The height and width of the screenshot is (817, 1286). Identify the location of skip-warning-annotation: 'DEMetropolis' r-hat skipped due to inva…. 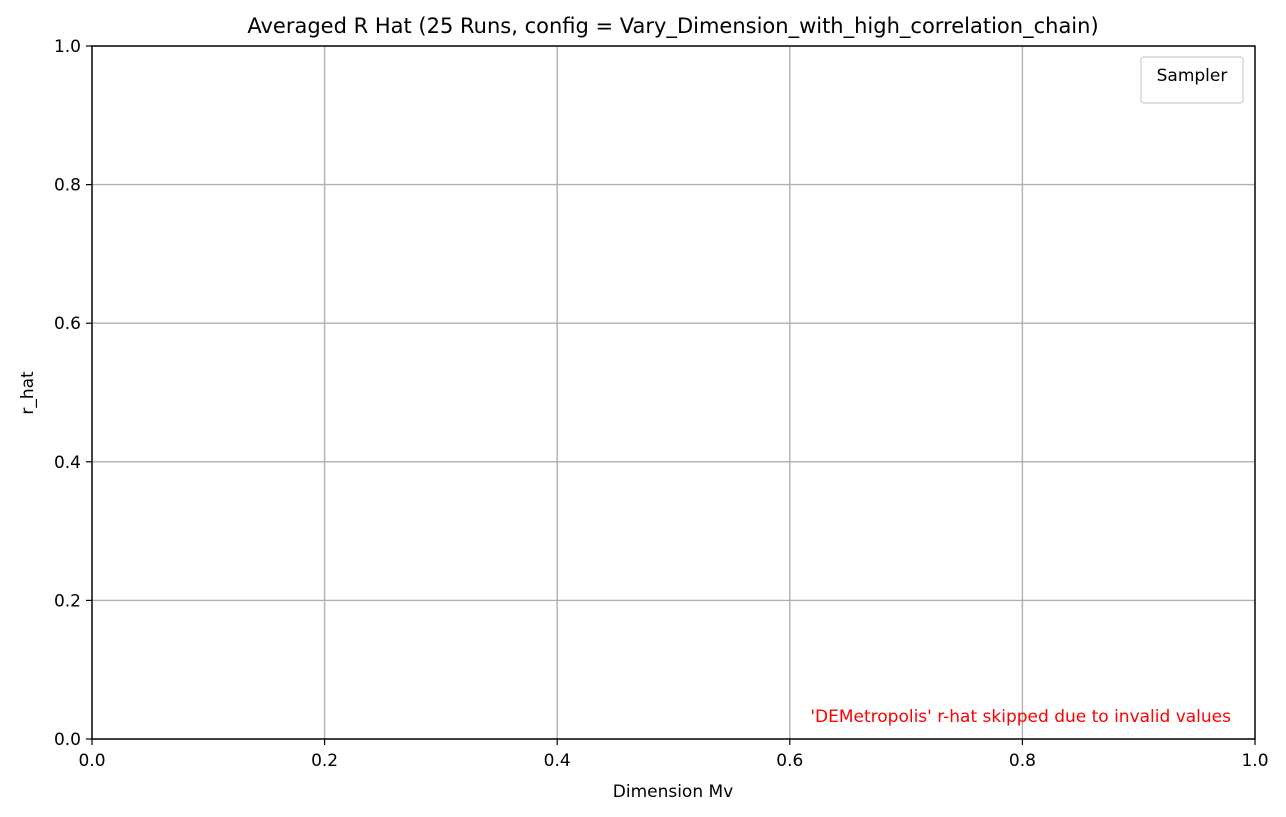
(1020, 717).